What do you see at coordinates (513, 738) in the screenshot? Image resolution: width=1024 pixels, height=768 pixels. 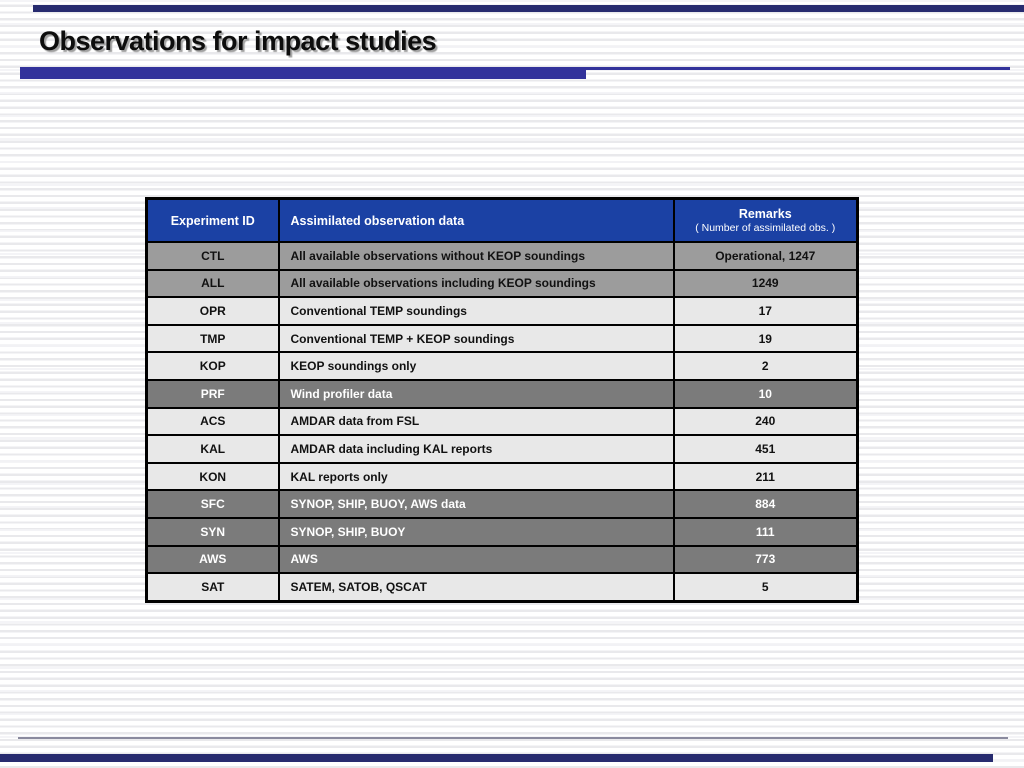 I see `bottom-thin-line` at bounding box center [513, 738].